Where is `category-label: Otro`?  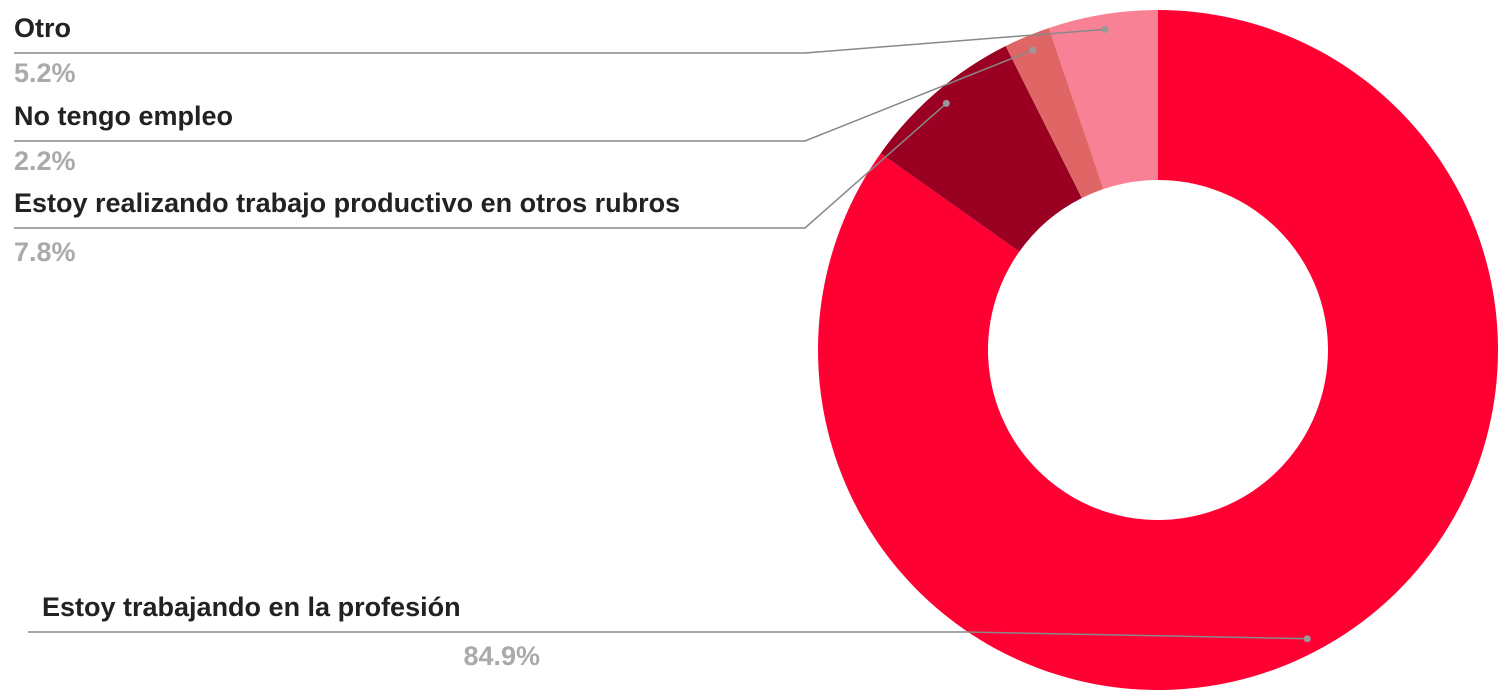 category-label: Otro is located at coordinates (42, 28).